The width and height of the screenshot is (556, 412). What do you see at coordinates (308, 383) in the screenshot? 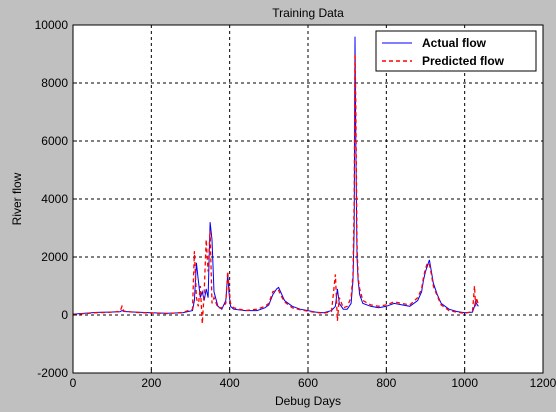
I see `x-tick-label: 600` at bounding box center [308, 383].